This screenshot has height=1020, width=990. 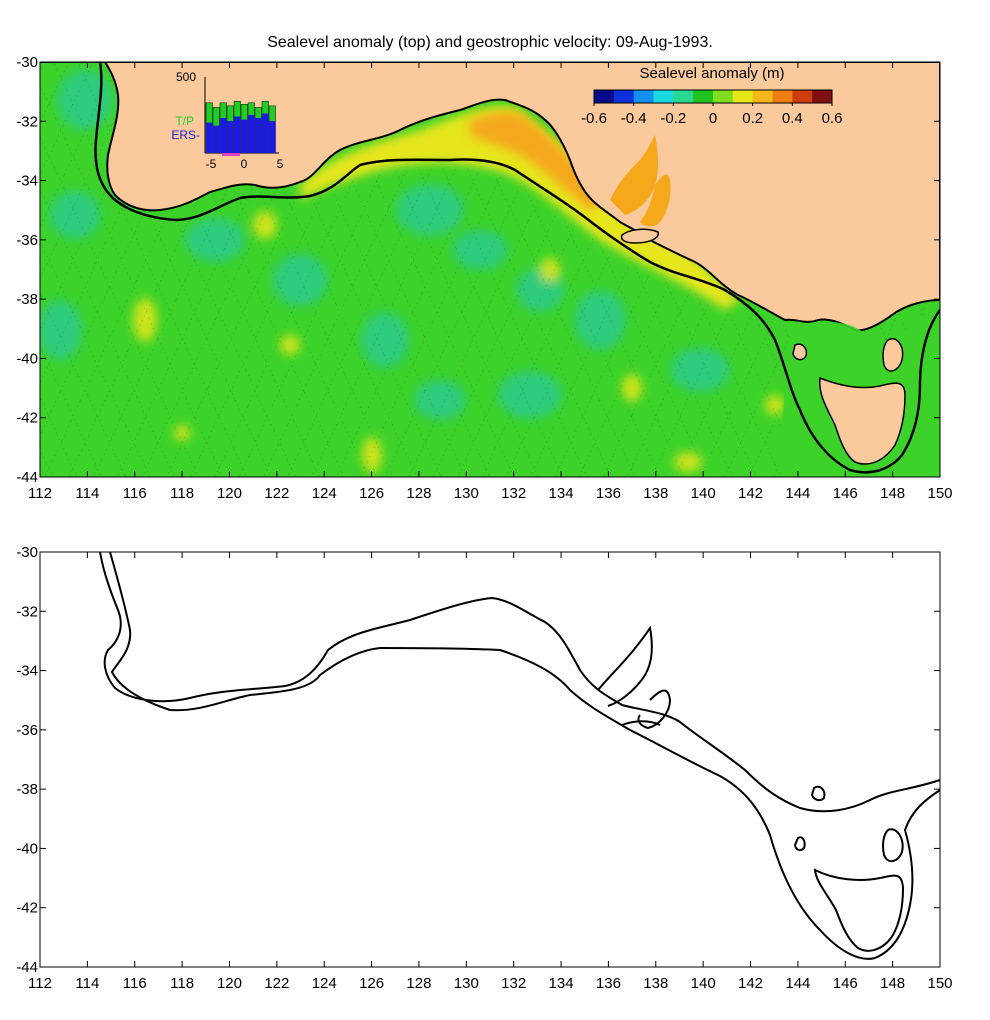 I want to click on bottom-x-tick-label: 136, so click(x=608, y=983).